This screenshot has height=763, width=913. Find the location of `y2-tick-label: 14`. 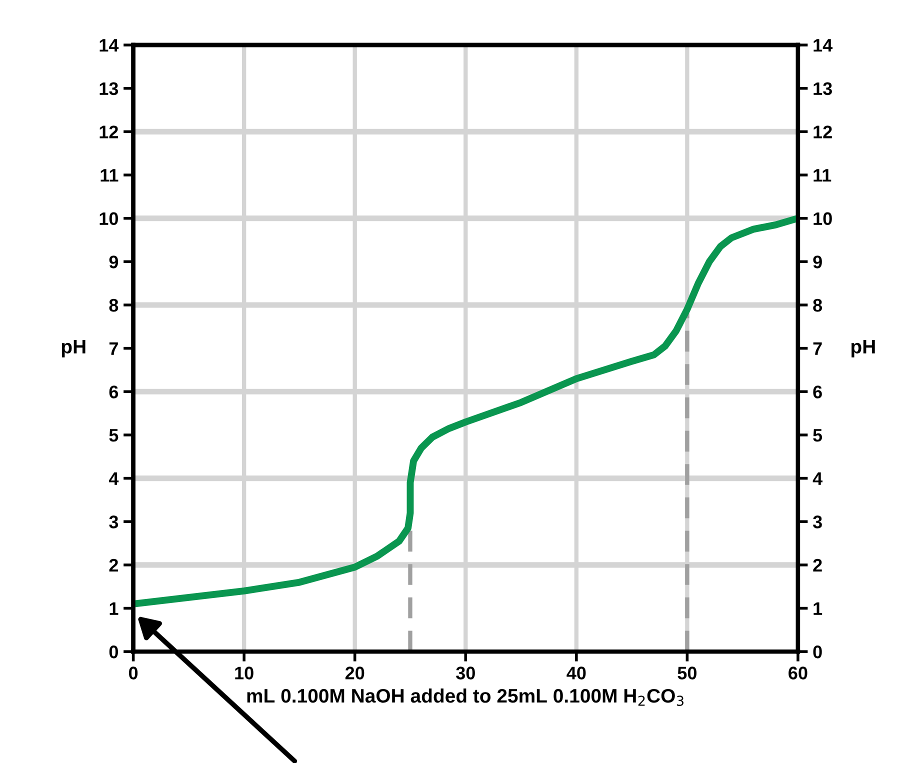

y2-tick-label: 14 is located at coordinates (823, 45).